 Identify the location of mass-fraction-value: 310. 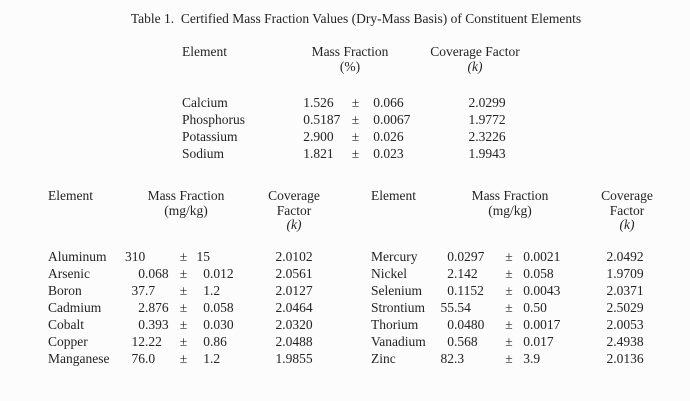
(135, 256).